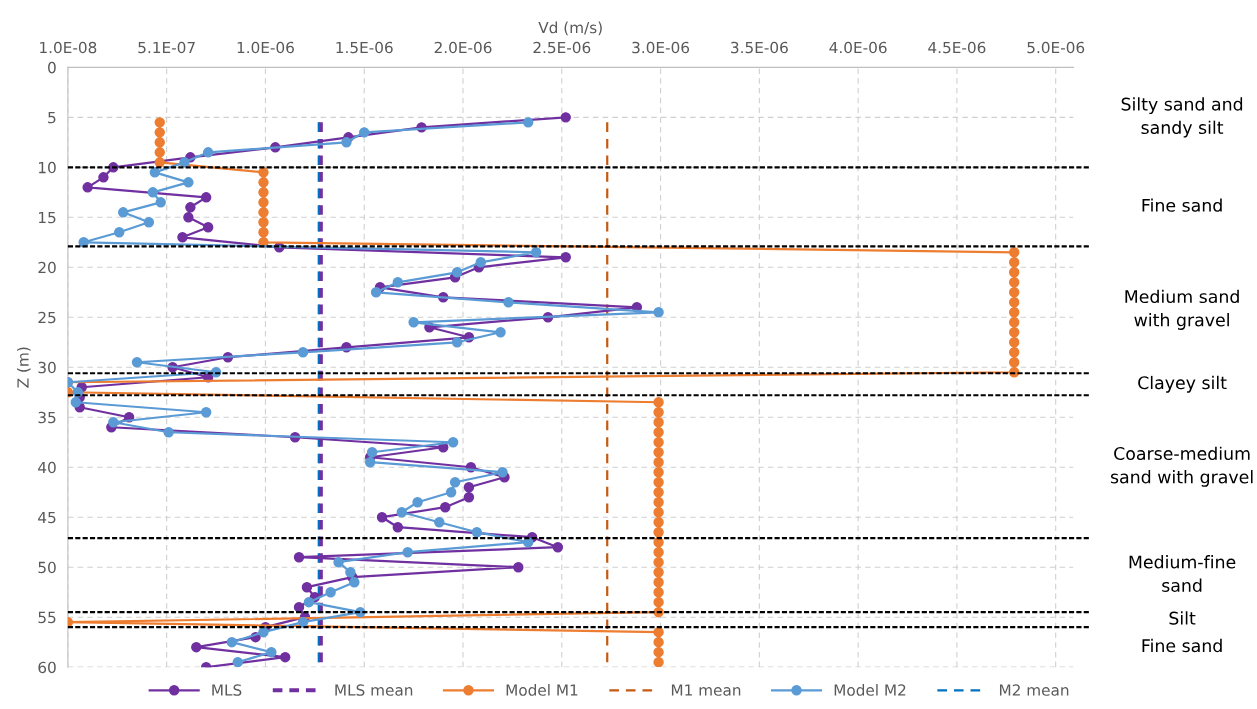 Image resolution: width=1257 pixels, height=709 pixels. What do you see at coordinates (47, 467) in the screenshot?
I see `y-tick-label: 40` at bounding box center [47, 467].